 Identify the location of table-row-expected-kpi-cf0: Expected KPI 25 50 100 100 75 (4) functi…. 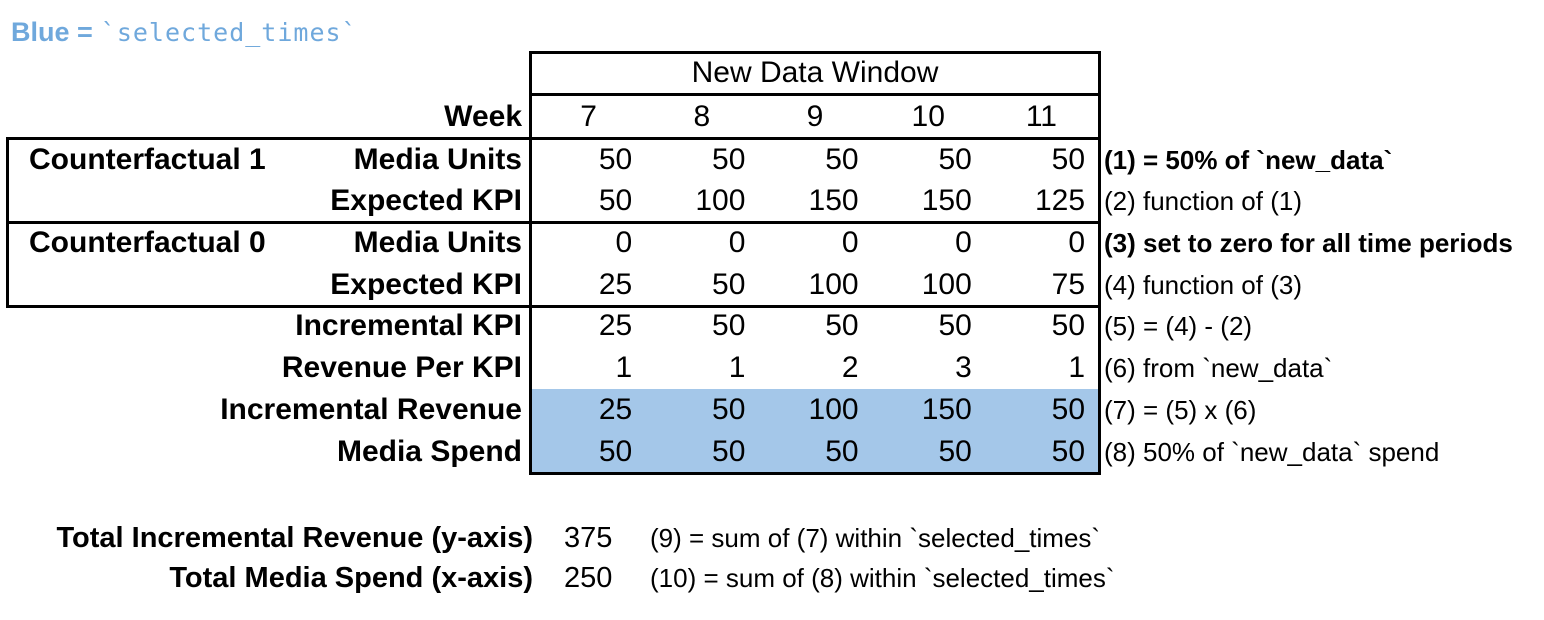
(772, 285).